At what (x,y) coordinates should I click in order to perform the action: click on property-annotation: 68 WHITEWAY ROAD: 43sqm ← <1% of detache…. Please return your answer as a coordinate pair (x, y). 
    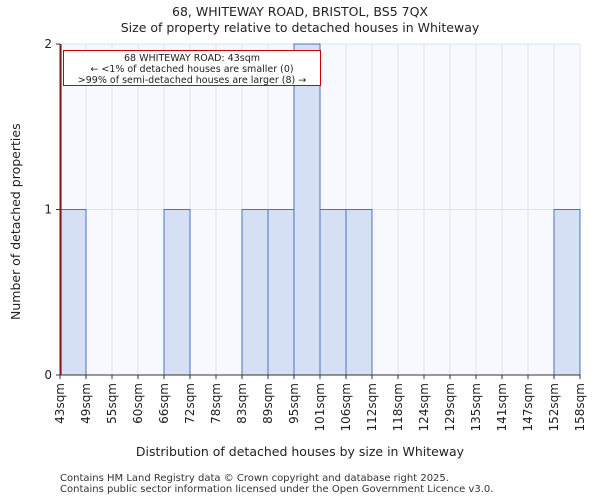
    Looking at the image, I should click on (192, 68).